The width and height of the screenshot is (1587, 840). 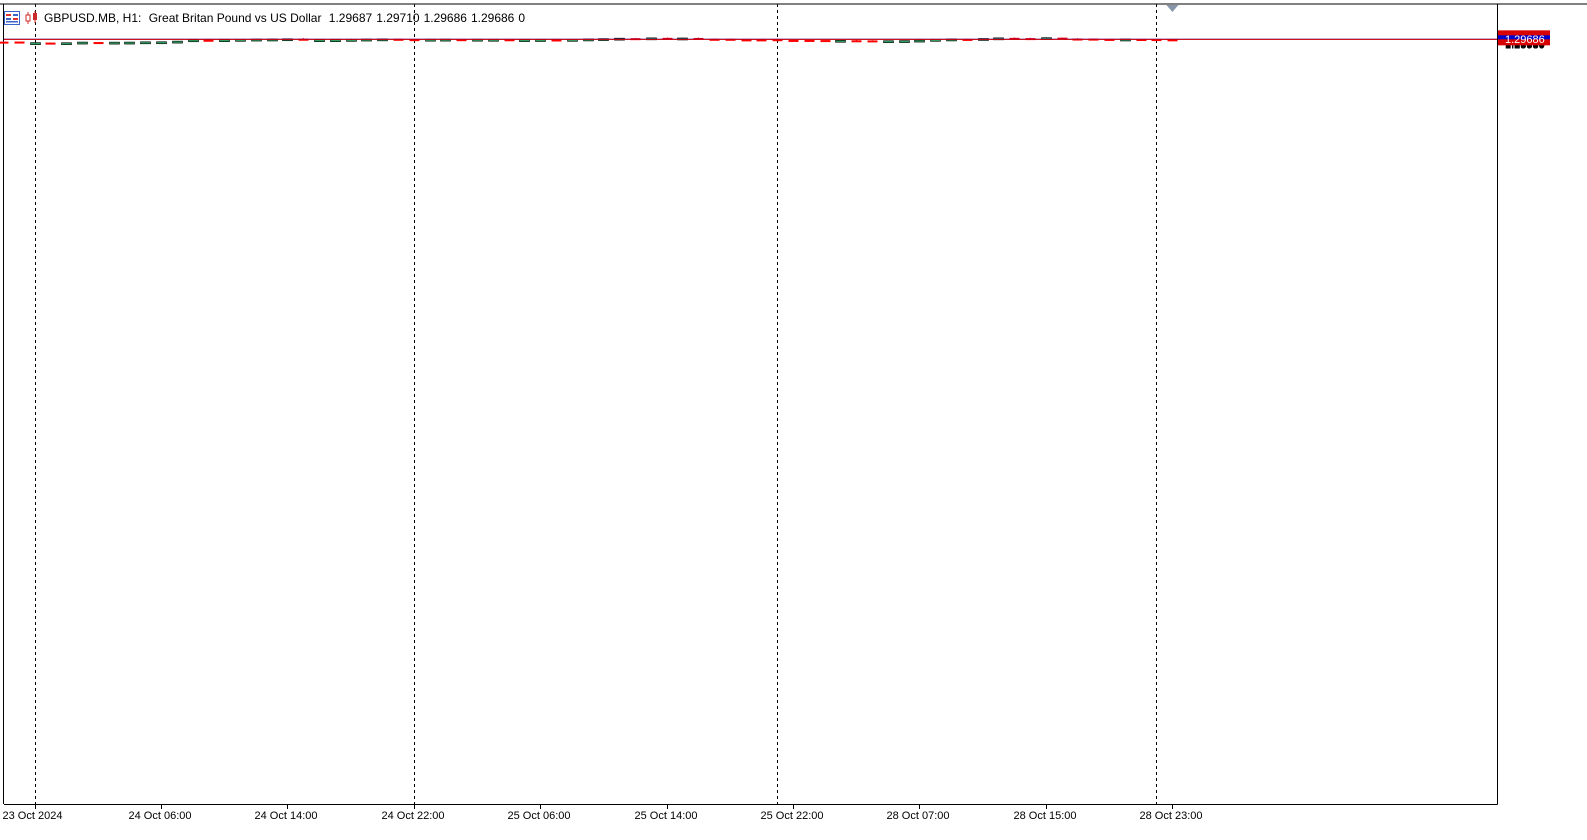 What do you see at coordinates (32, 18) in the screenshot?
I see `candles-icon` at bounding box center [32, 18].